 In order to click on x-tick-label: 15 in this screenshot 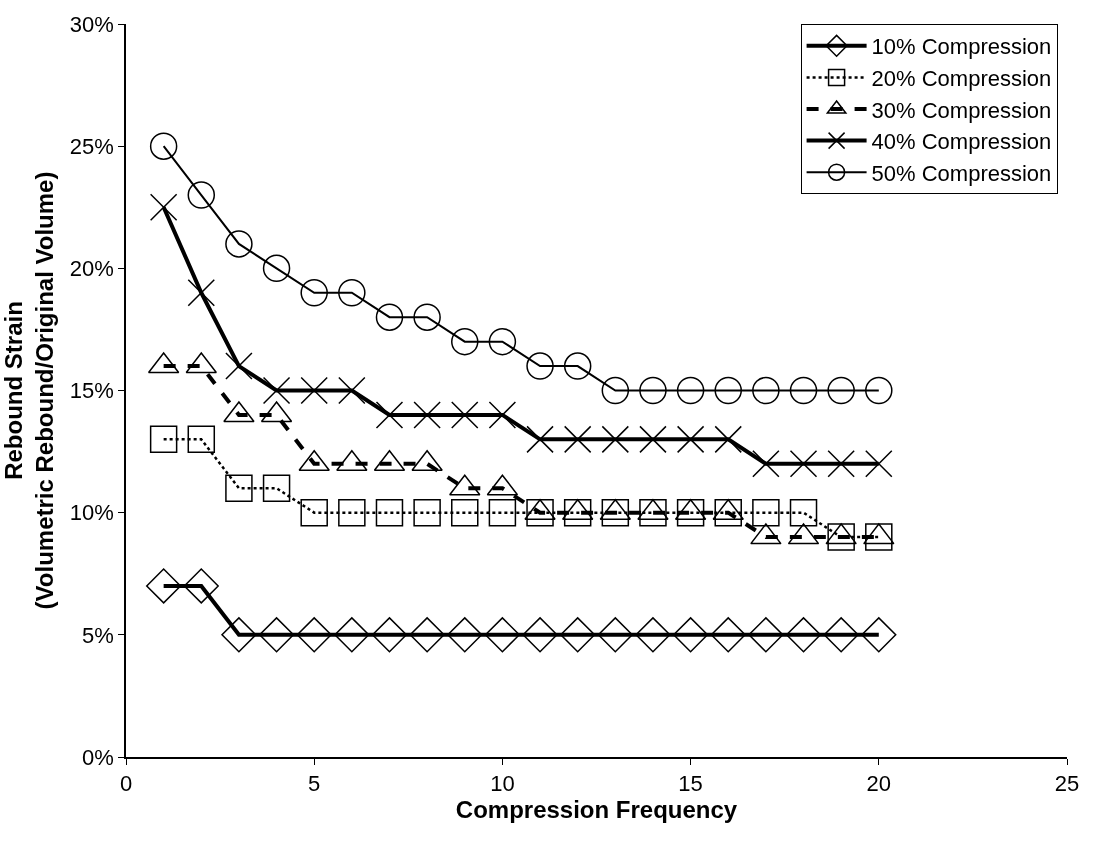, I will do `click(690, 784)`.